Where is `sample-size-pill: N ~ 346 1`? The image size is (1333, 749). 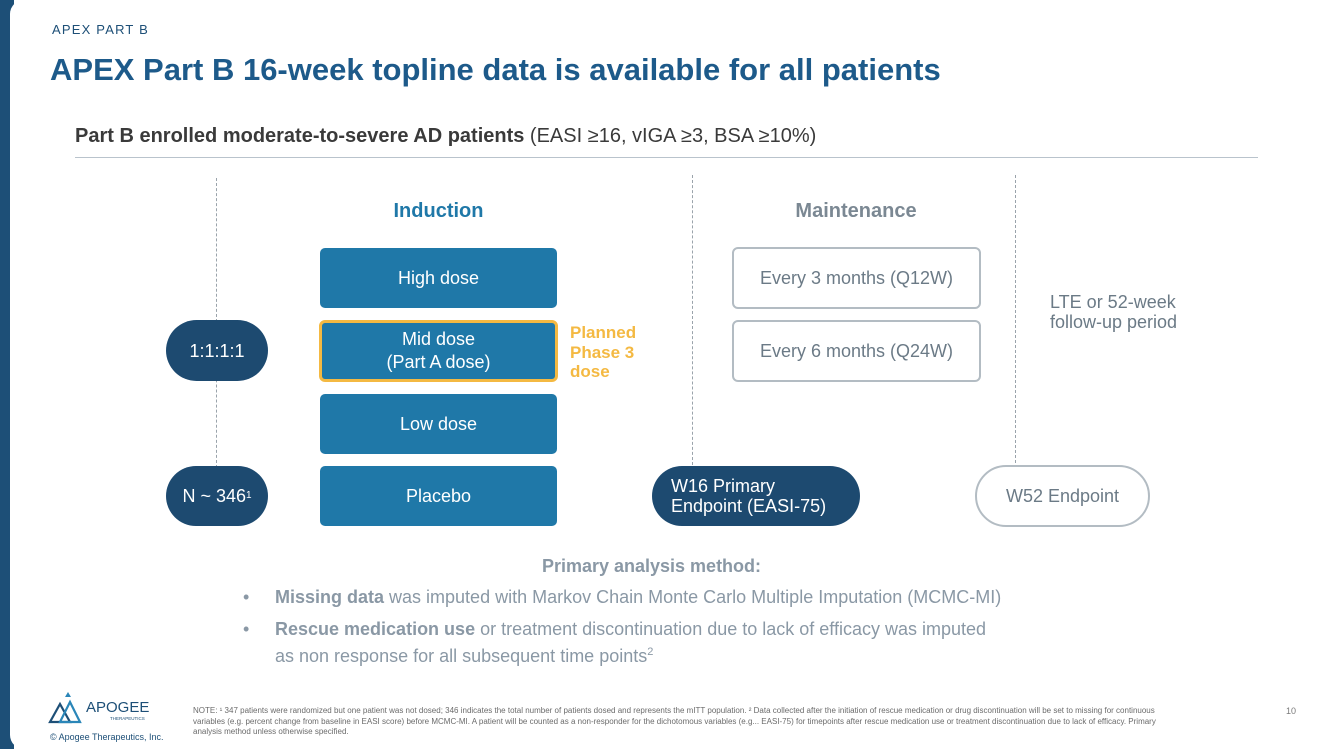 sample-size-pill: N ~ 346 1 is located at coordinates (217, 496).